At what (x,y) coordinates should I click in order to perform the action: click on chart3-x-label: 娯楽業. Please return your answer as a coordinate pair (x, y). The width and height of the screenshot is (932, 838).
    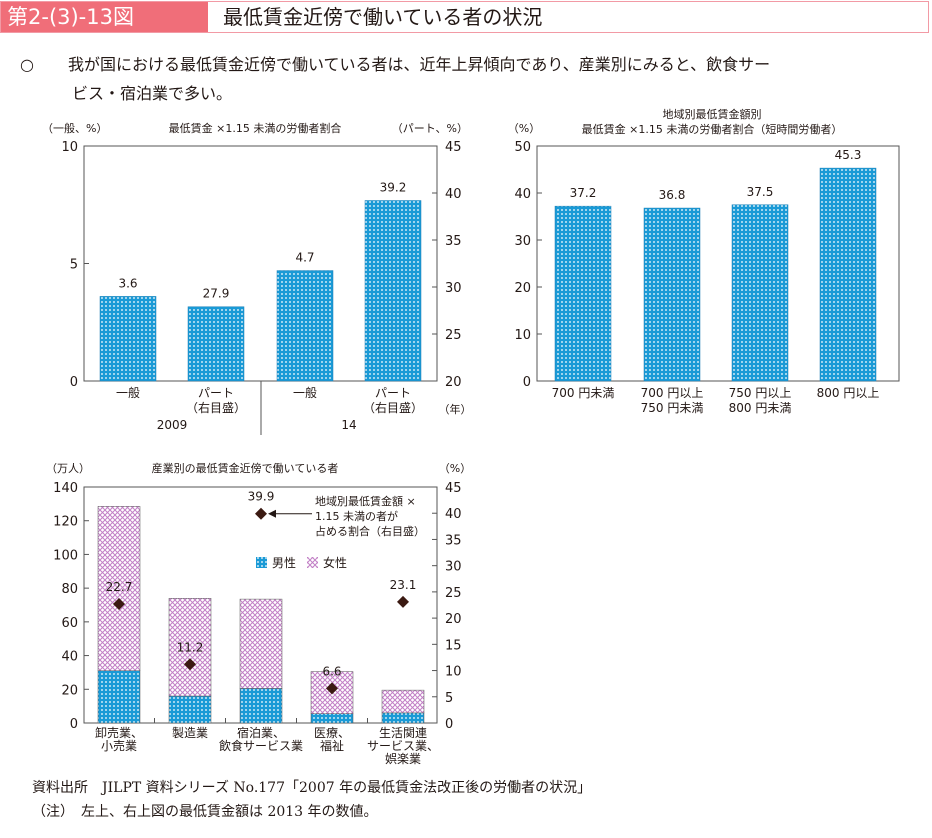
    Looking at the image, I should click on (403, 759).